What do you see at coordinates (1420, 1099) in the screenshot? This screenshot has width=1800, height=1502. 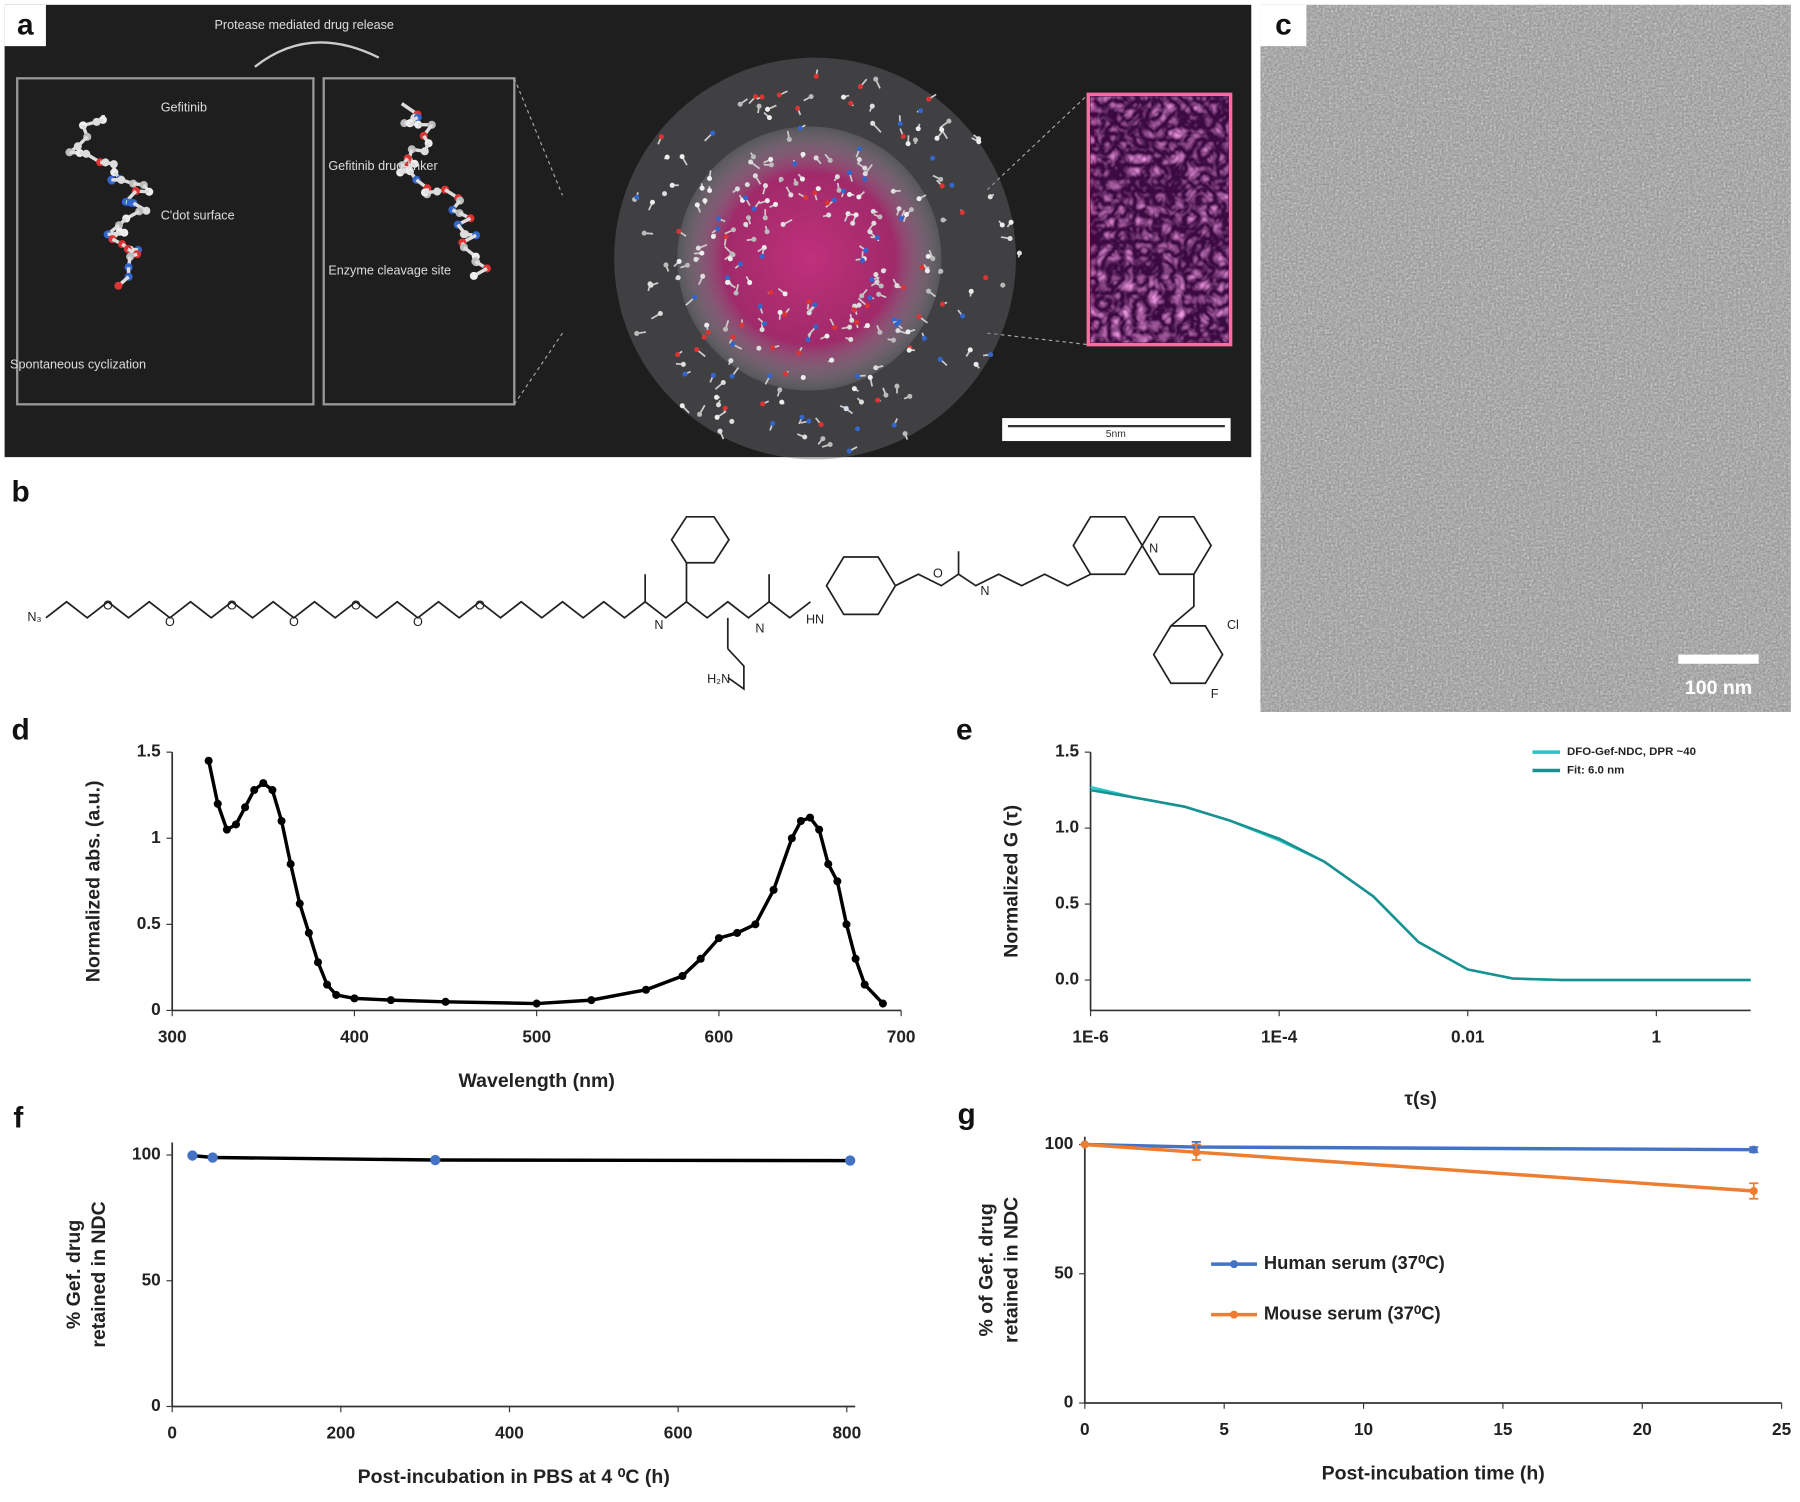 I see `x-axis-label: τ(s)` at bounding box center [1420, 1099].